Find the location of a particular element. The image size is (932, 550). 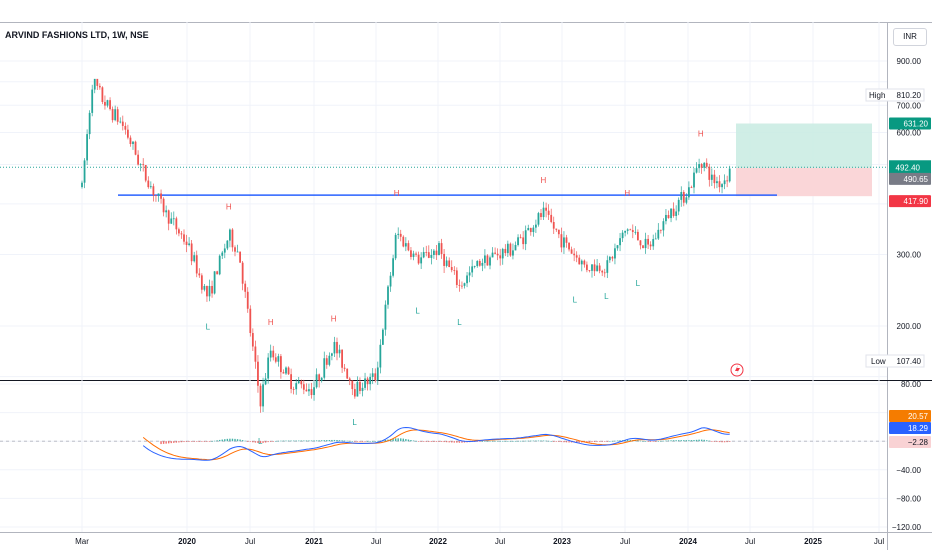

time-axis-label: 2021 is located at coordinates (314, 541).